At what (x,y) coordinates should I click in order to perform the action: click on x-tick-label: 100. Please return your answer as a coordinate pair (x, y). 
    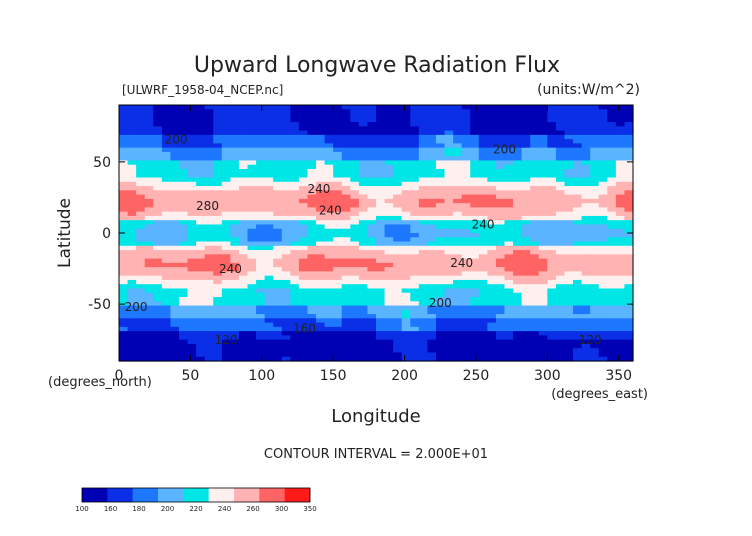
    Looking at the image, I should click on (261, 376).